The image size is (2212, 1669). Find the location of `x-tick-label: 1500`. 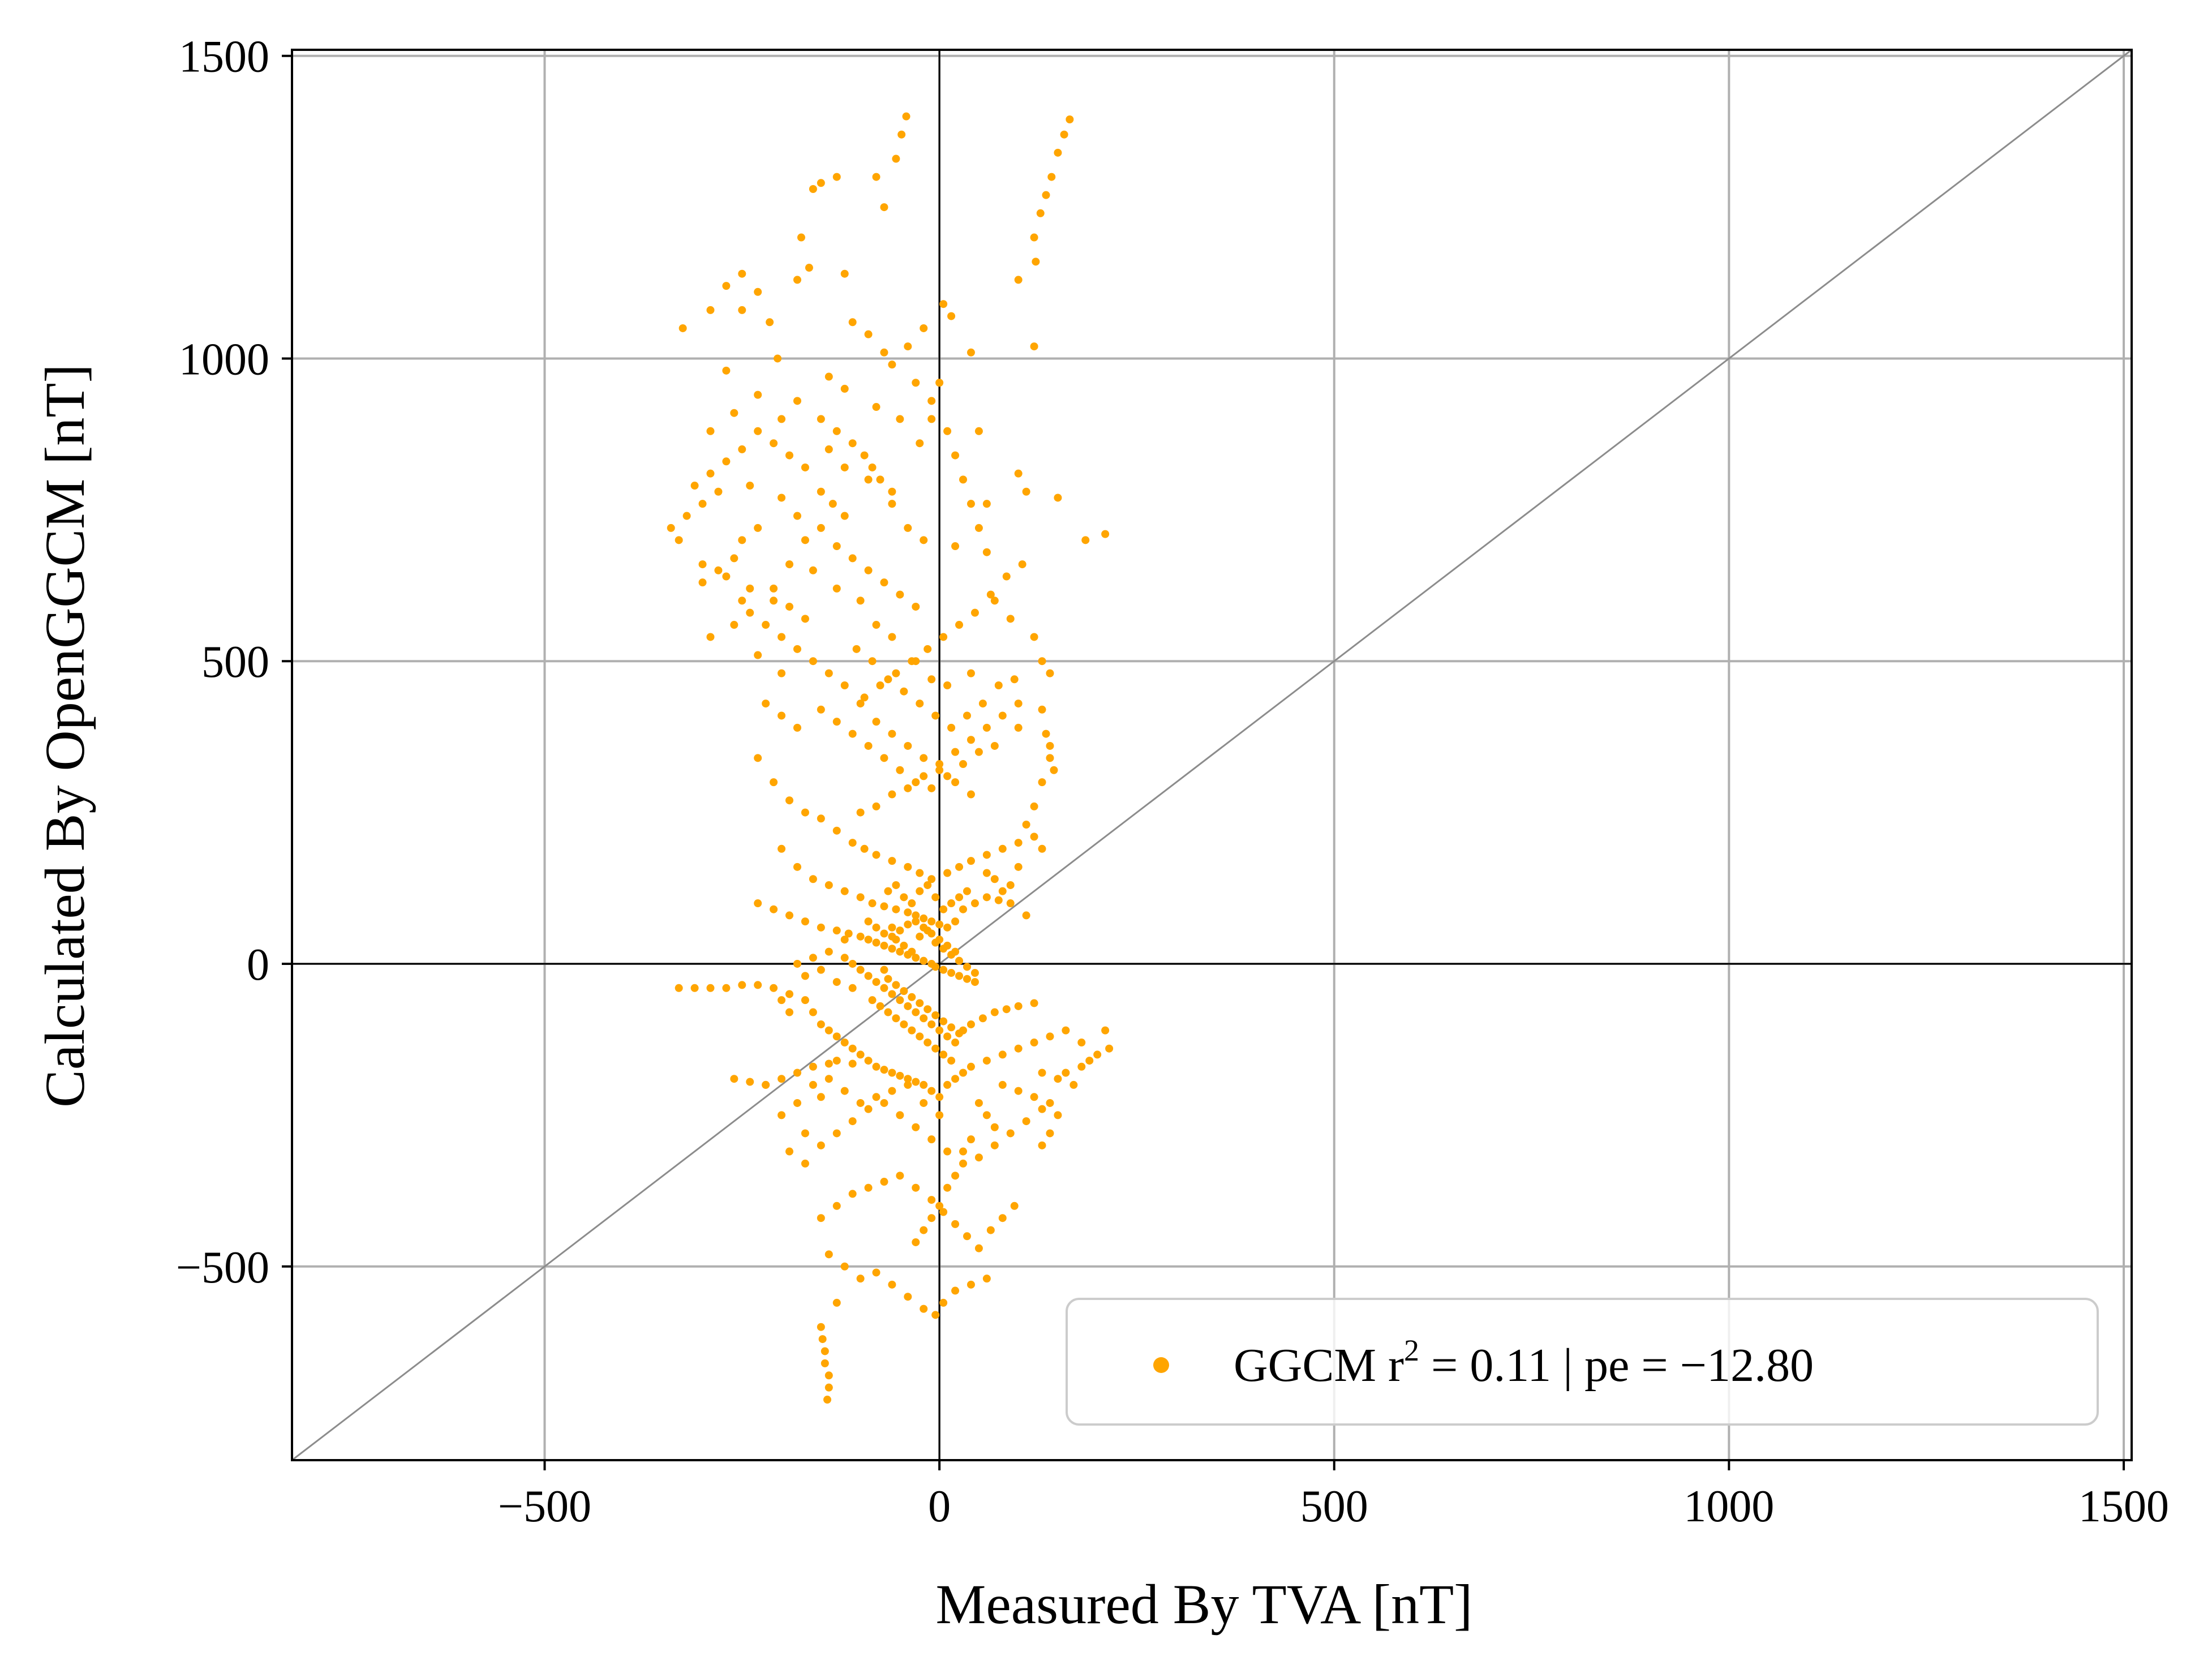

x-tick-label: 1500 is located at coordinates (2123, 1506).